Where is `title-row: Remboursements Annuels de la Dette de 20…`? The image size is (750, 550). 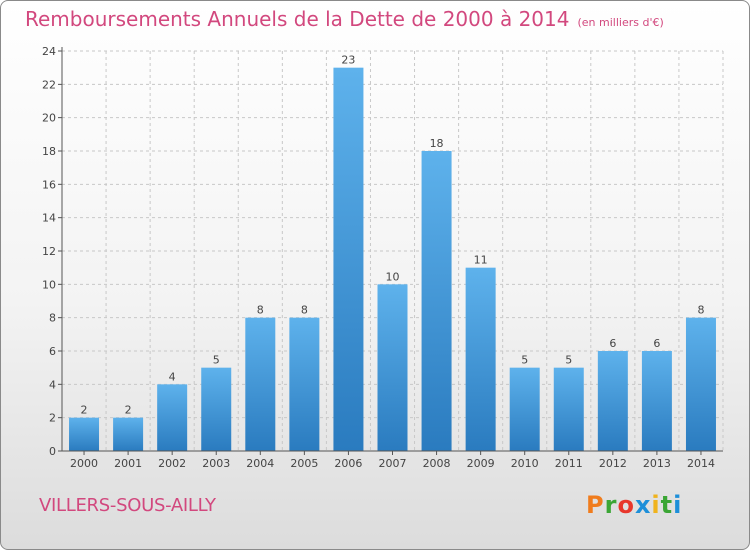
title-row: Remboursements Annuels de la Dette de 20… is located at coordinates (344, 19).